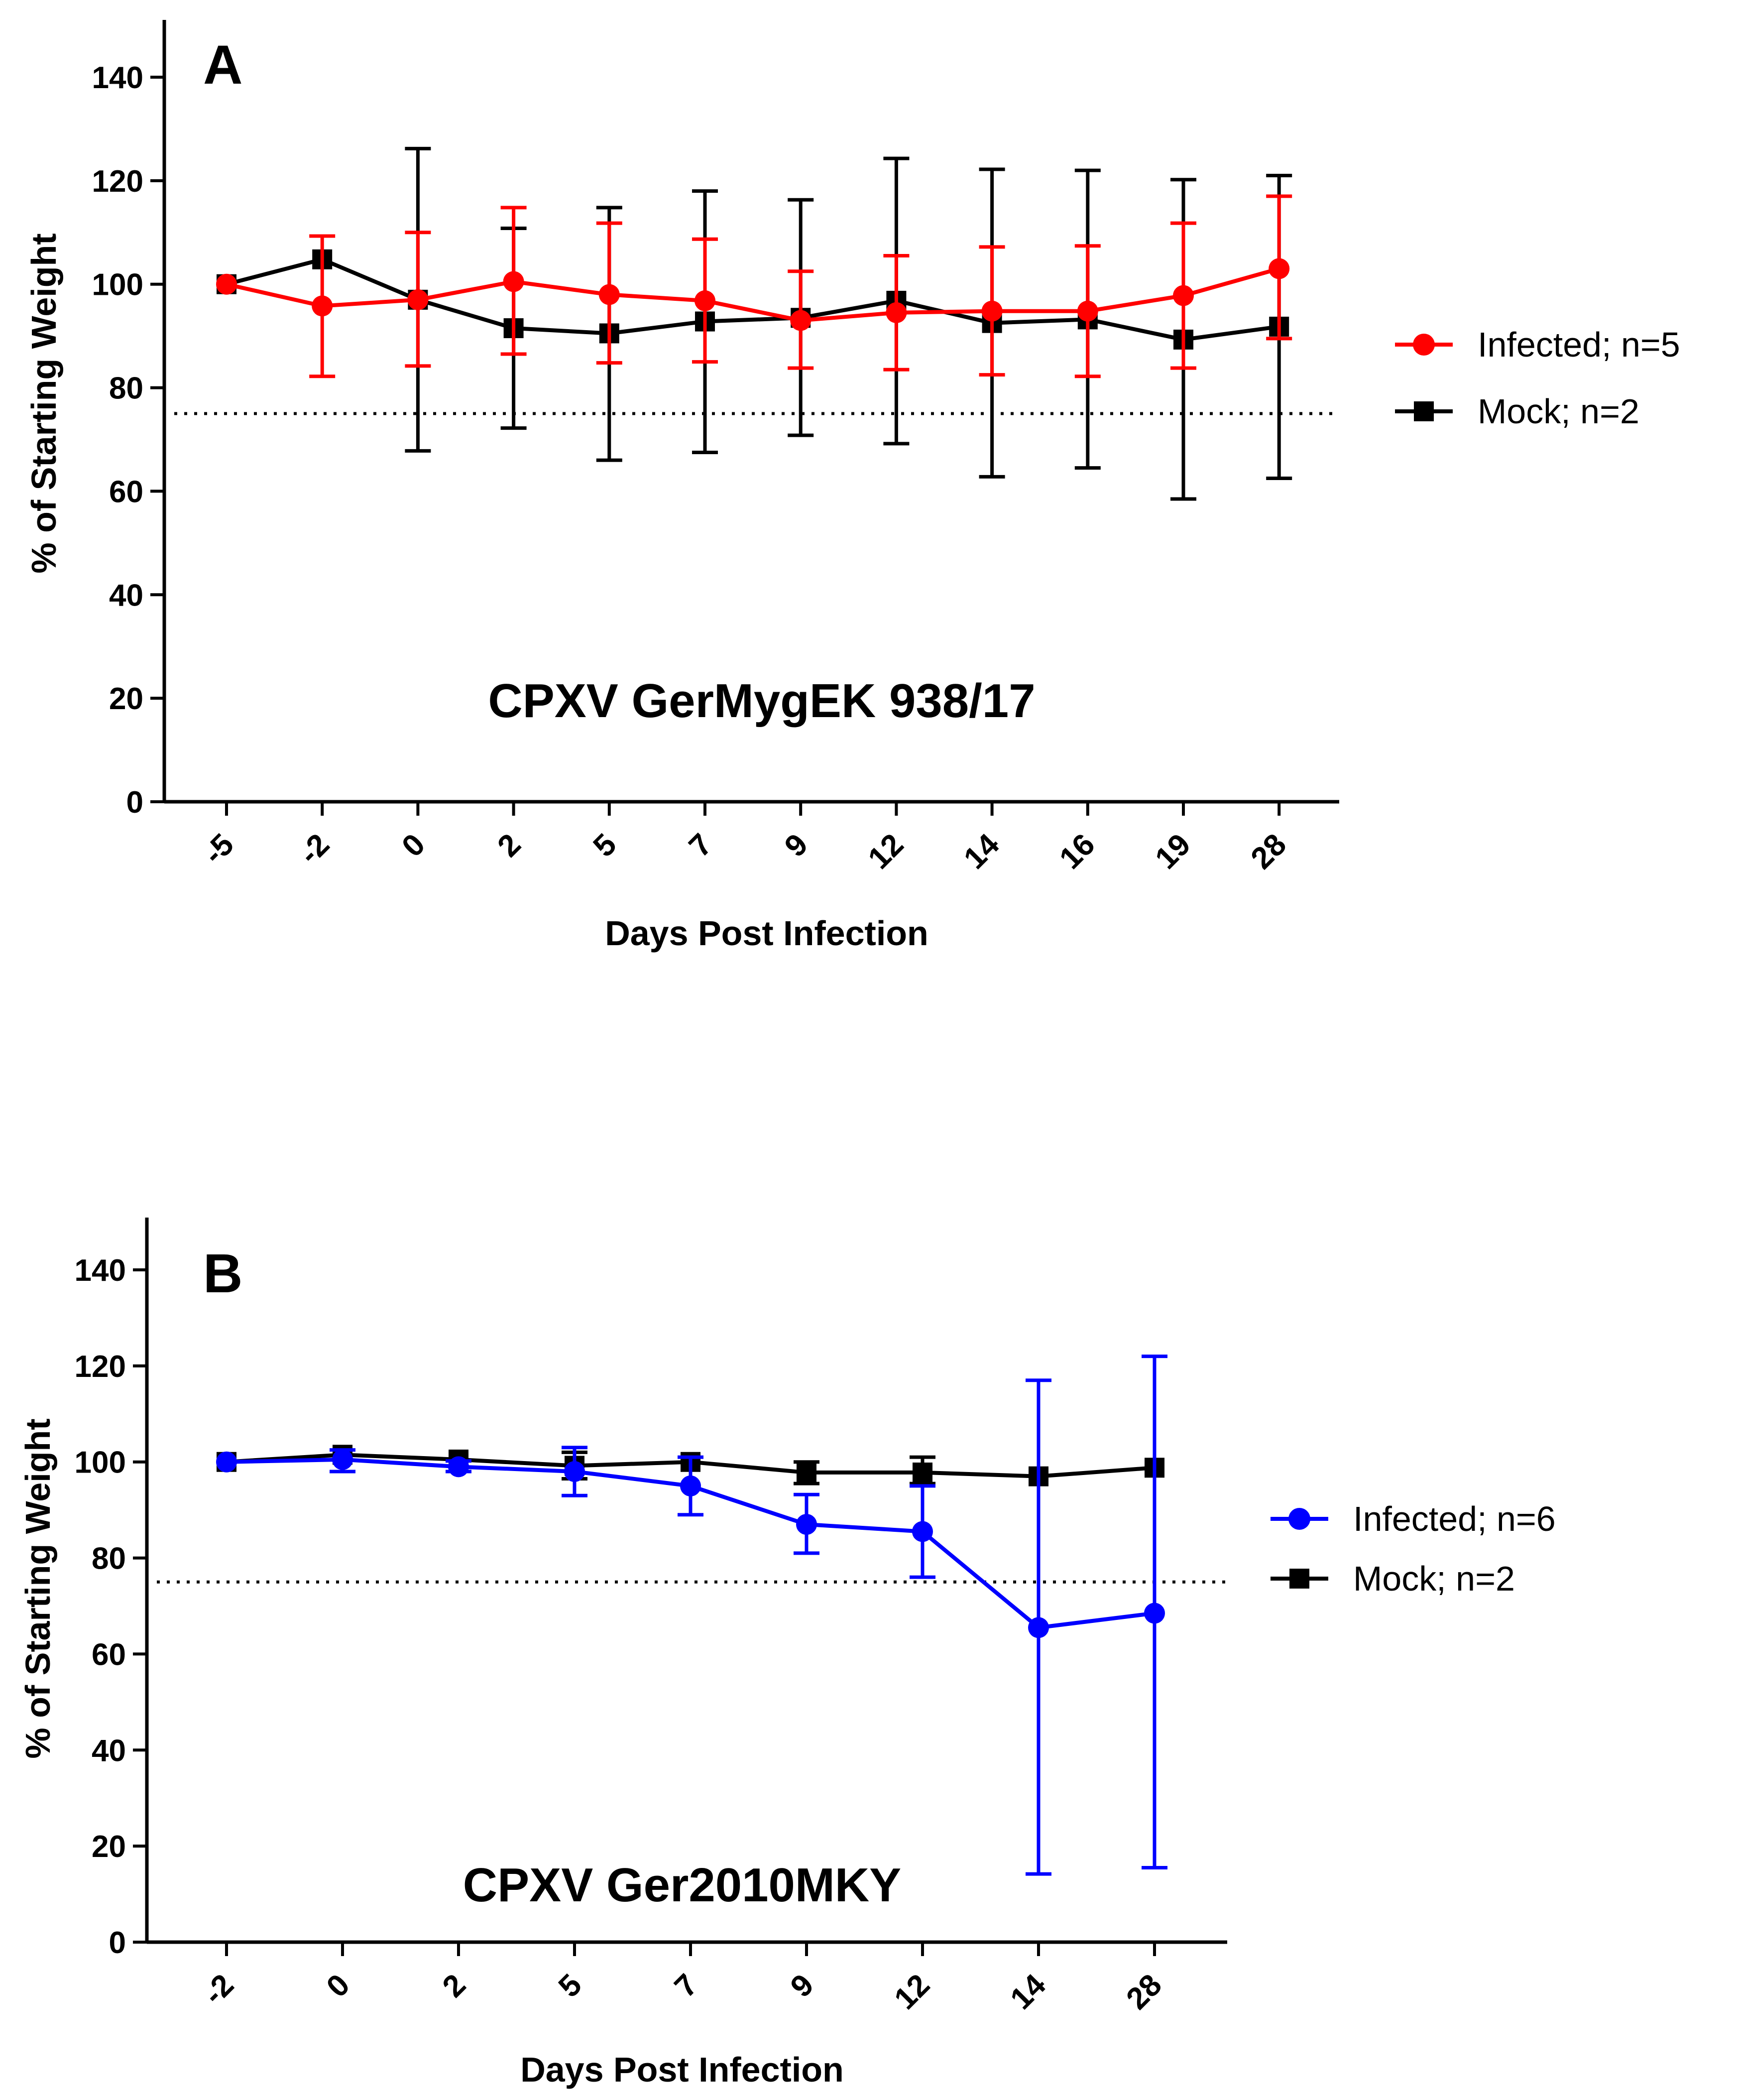 This screenshot has height=2100, width=1738. I want to click on panel-b-series, so click(691, 1616).